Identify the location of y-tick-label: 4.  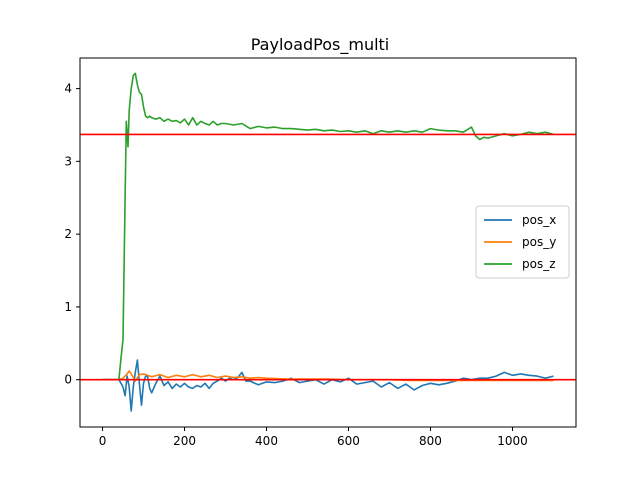
(68, 89).